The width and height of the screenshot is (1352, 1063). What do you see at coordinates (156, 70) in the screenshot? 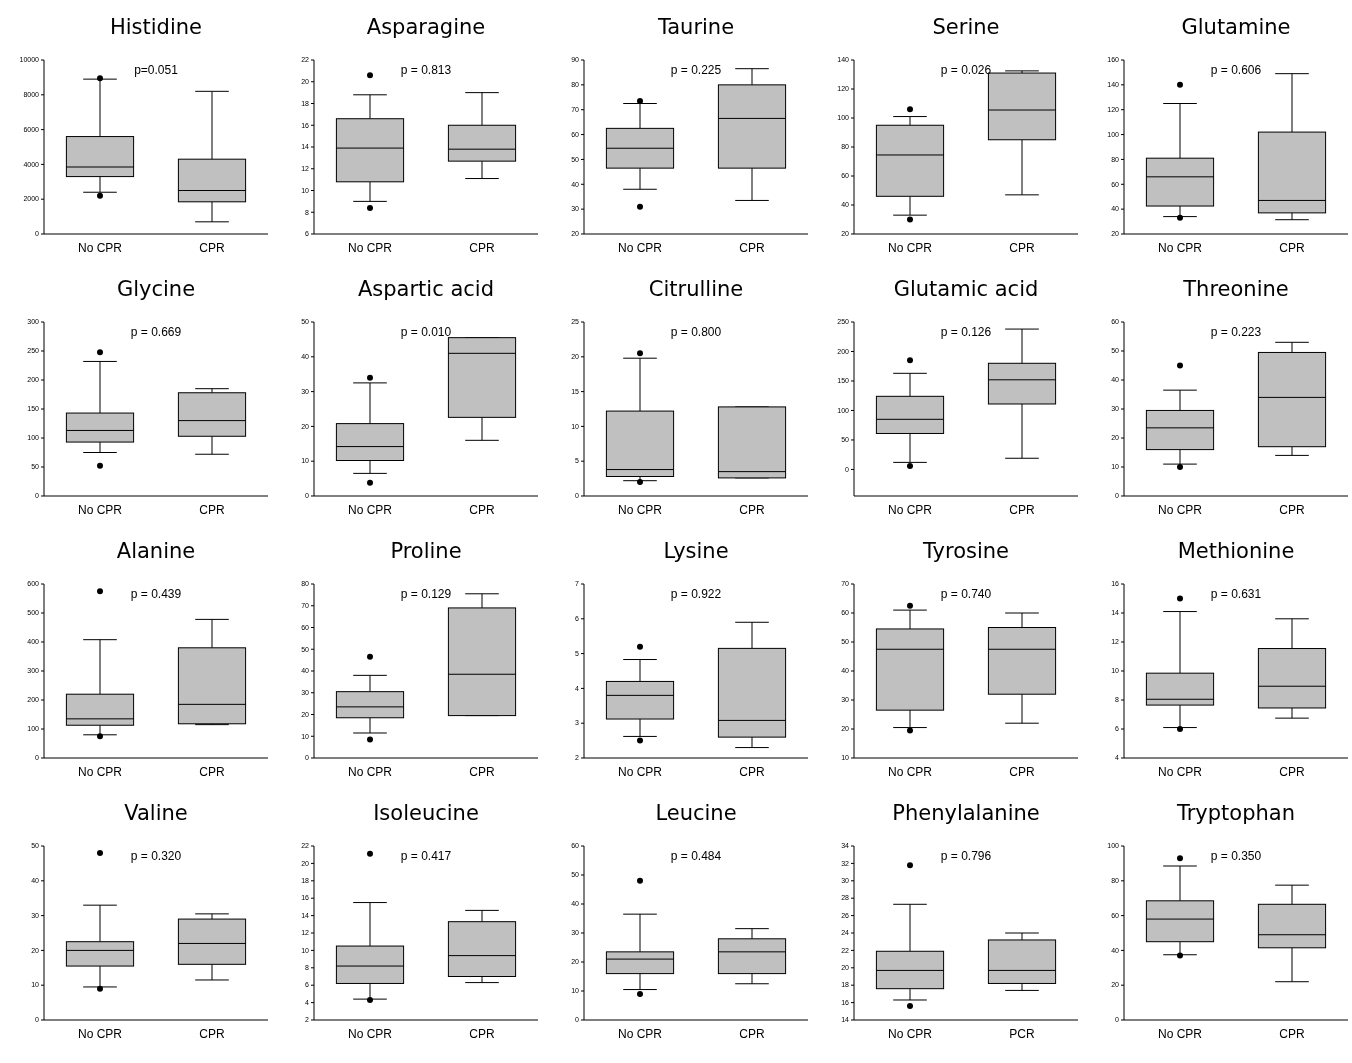
I see `annotation: p=0.051` at bounding box center [156, 70].